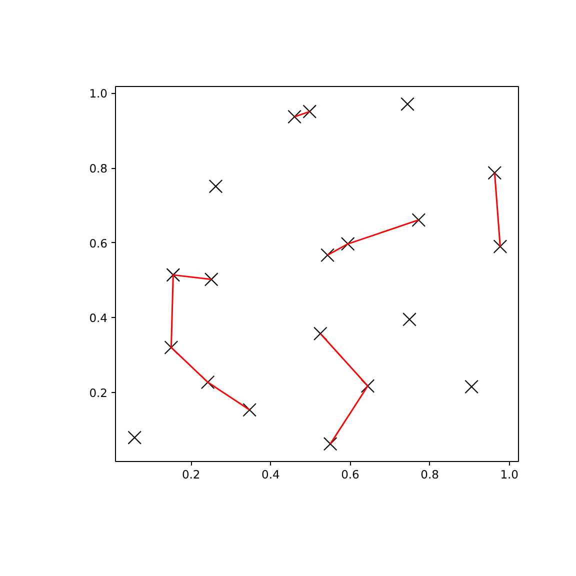 This screenshot has height=576, width=576. What do you see at coordinates (98, 243) in the screenshot?
I see `y-tick-label: 0.6` at bounding box center [98, 243].